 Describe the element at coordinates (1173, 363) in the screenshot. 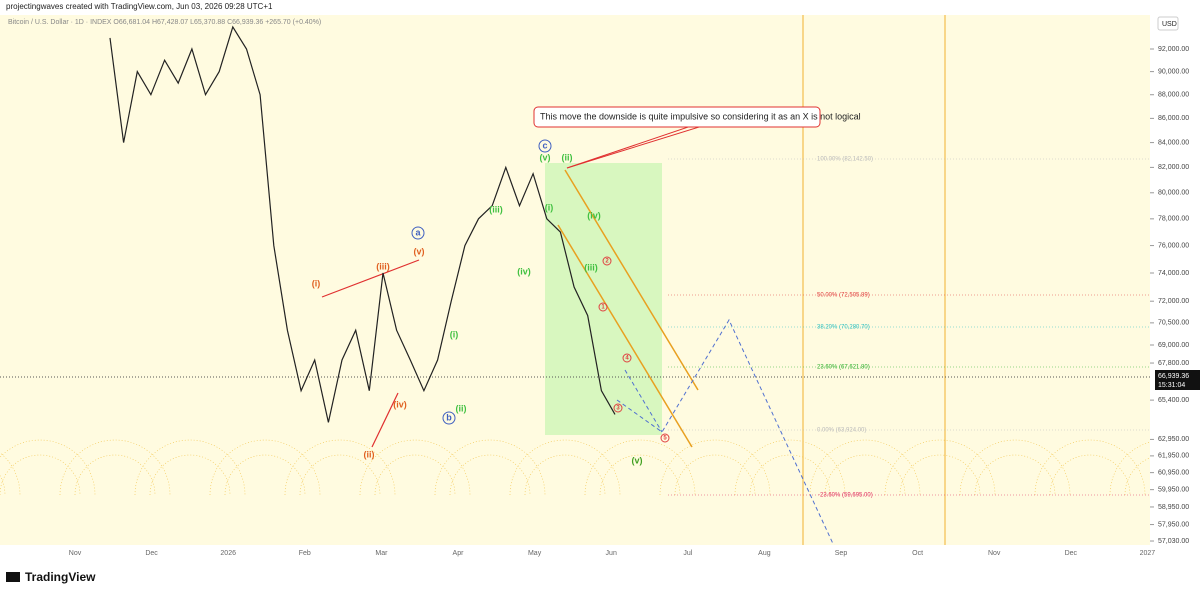

I see `y-tick-label: 67,800.00` at that location.